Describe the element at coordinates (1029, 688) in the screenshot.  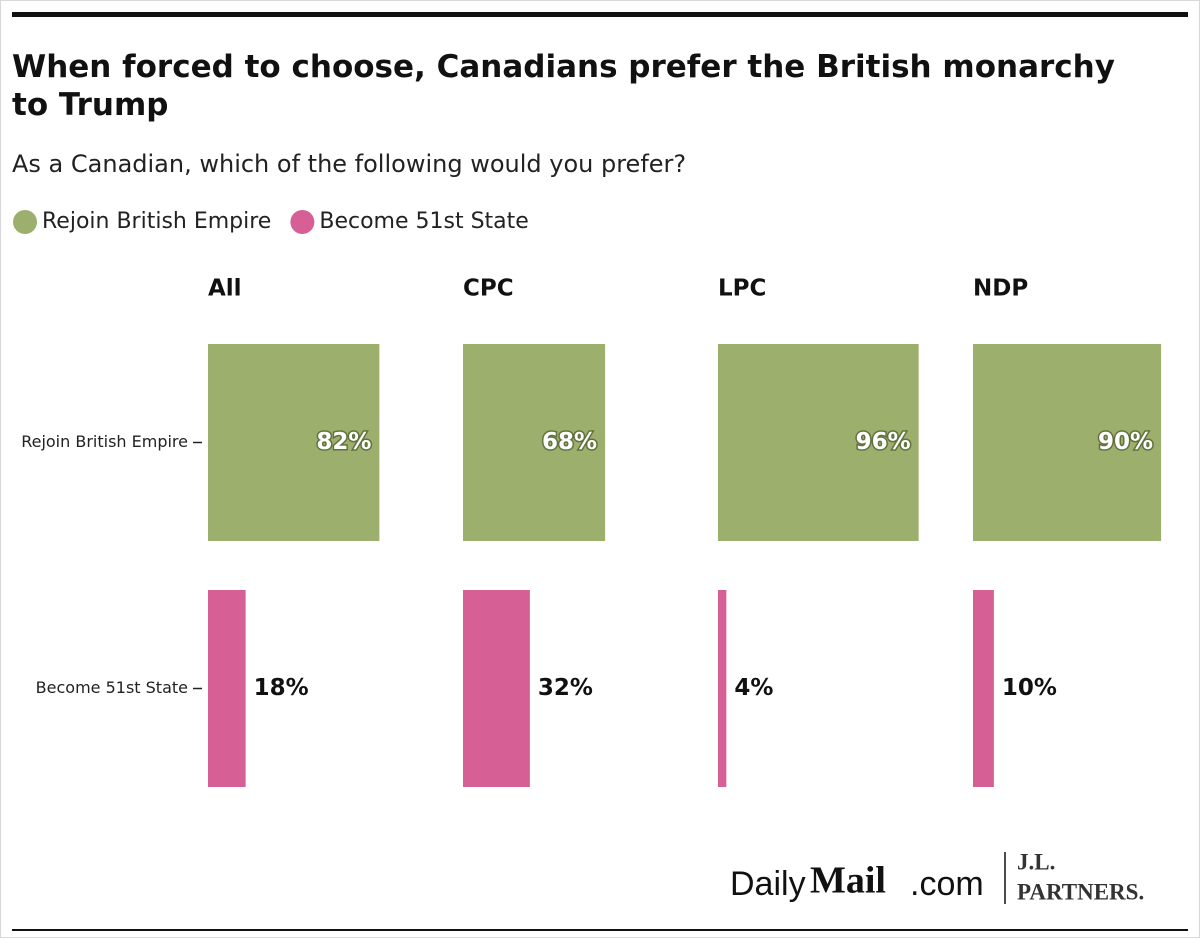
I see `value-label: 10%` at that location.